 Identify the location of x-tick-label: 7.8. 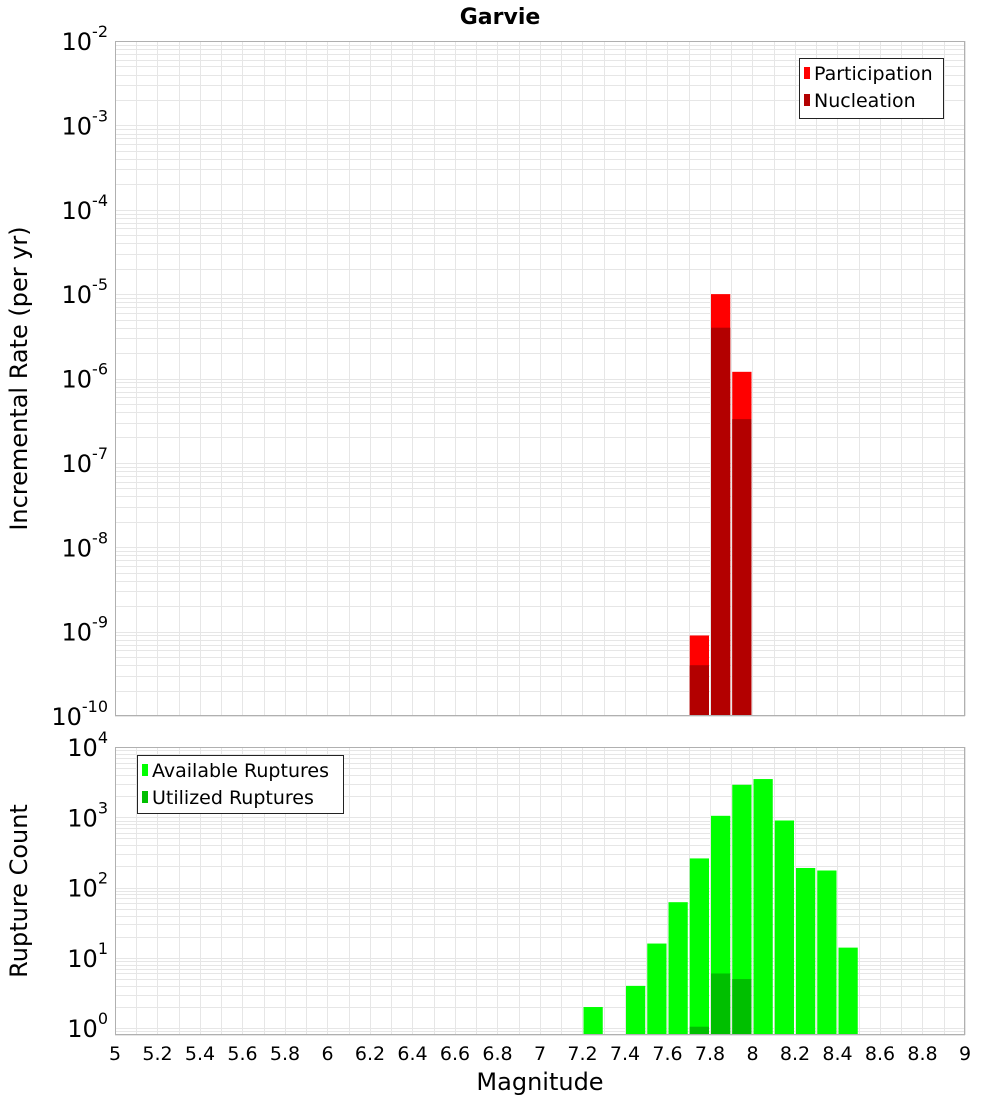
(710, 1054).